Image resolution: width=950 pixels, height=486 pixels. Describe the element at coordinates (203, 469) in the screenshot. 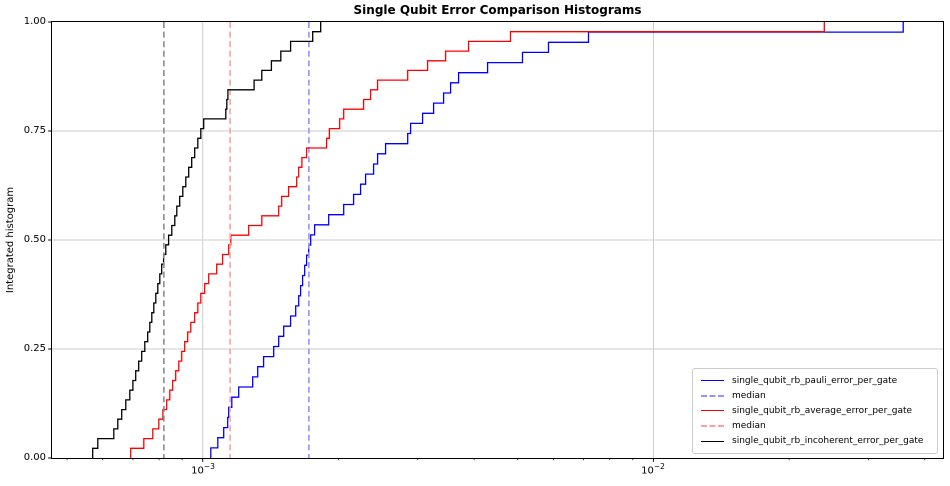

I see `x-tick-label: 10⁻³` at that location.